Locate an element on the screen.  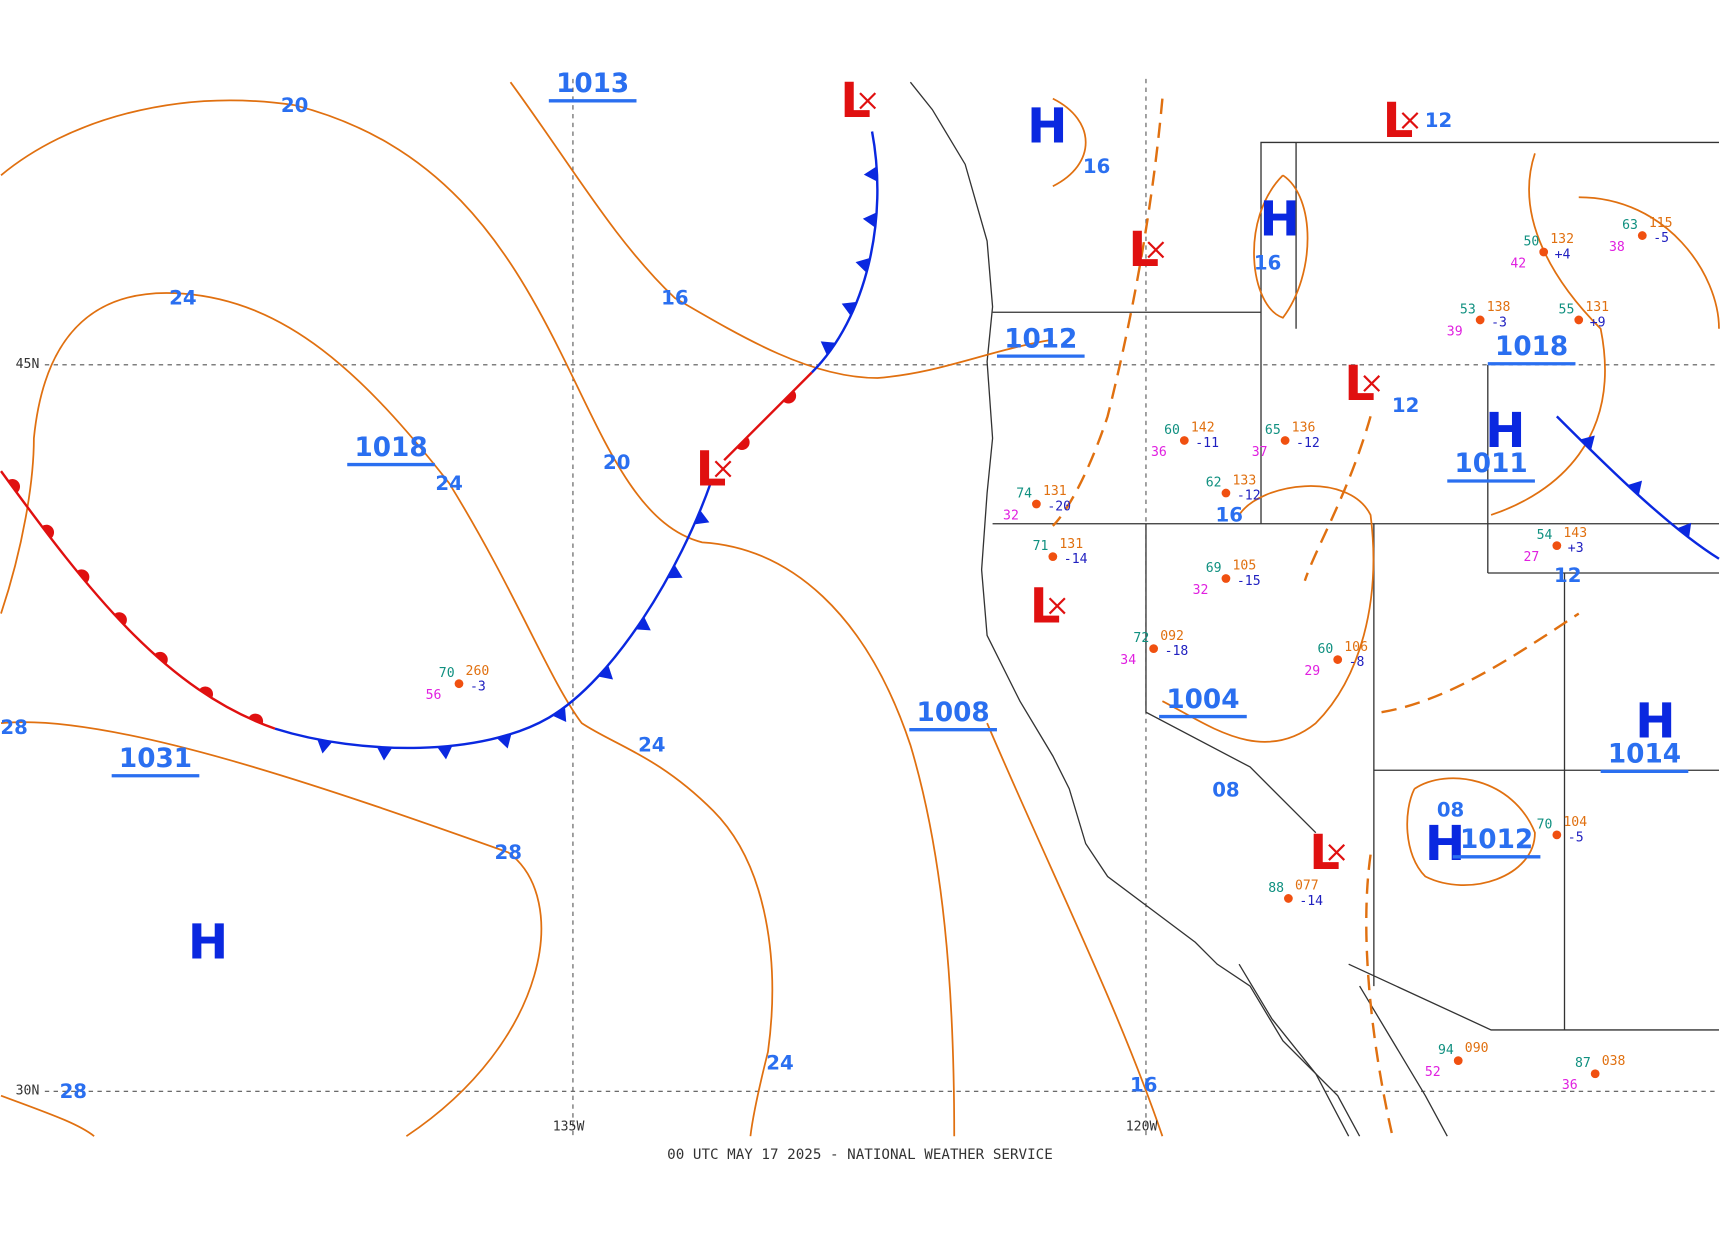
station-temp: 65 is located at coordinates (1273, 430).